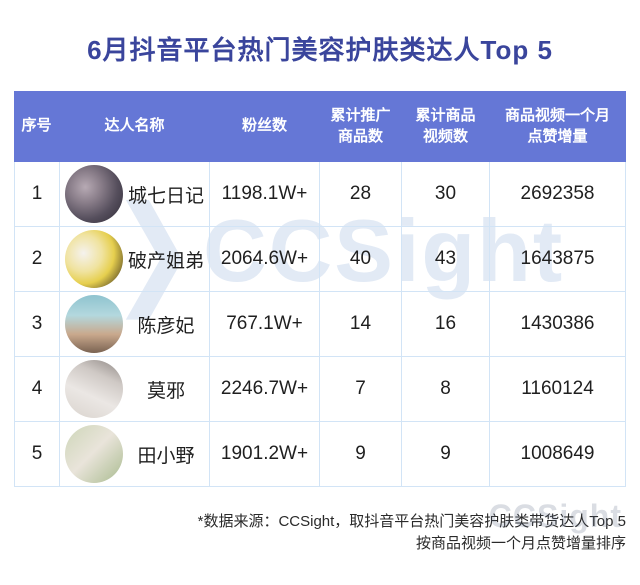 This screenshot has height=585, width=640. I want to click on fans-cell: 2064.6W+, so click(265, 259).